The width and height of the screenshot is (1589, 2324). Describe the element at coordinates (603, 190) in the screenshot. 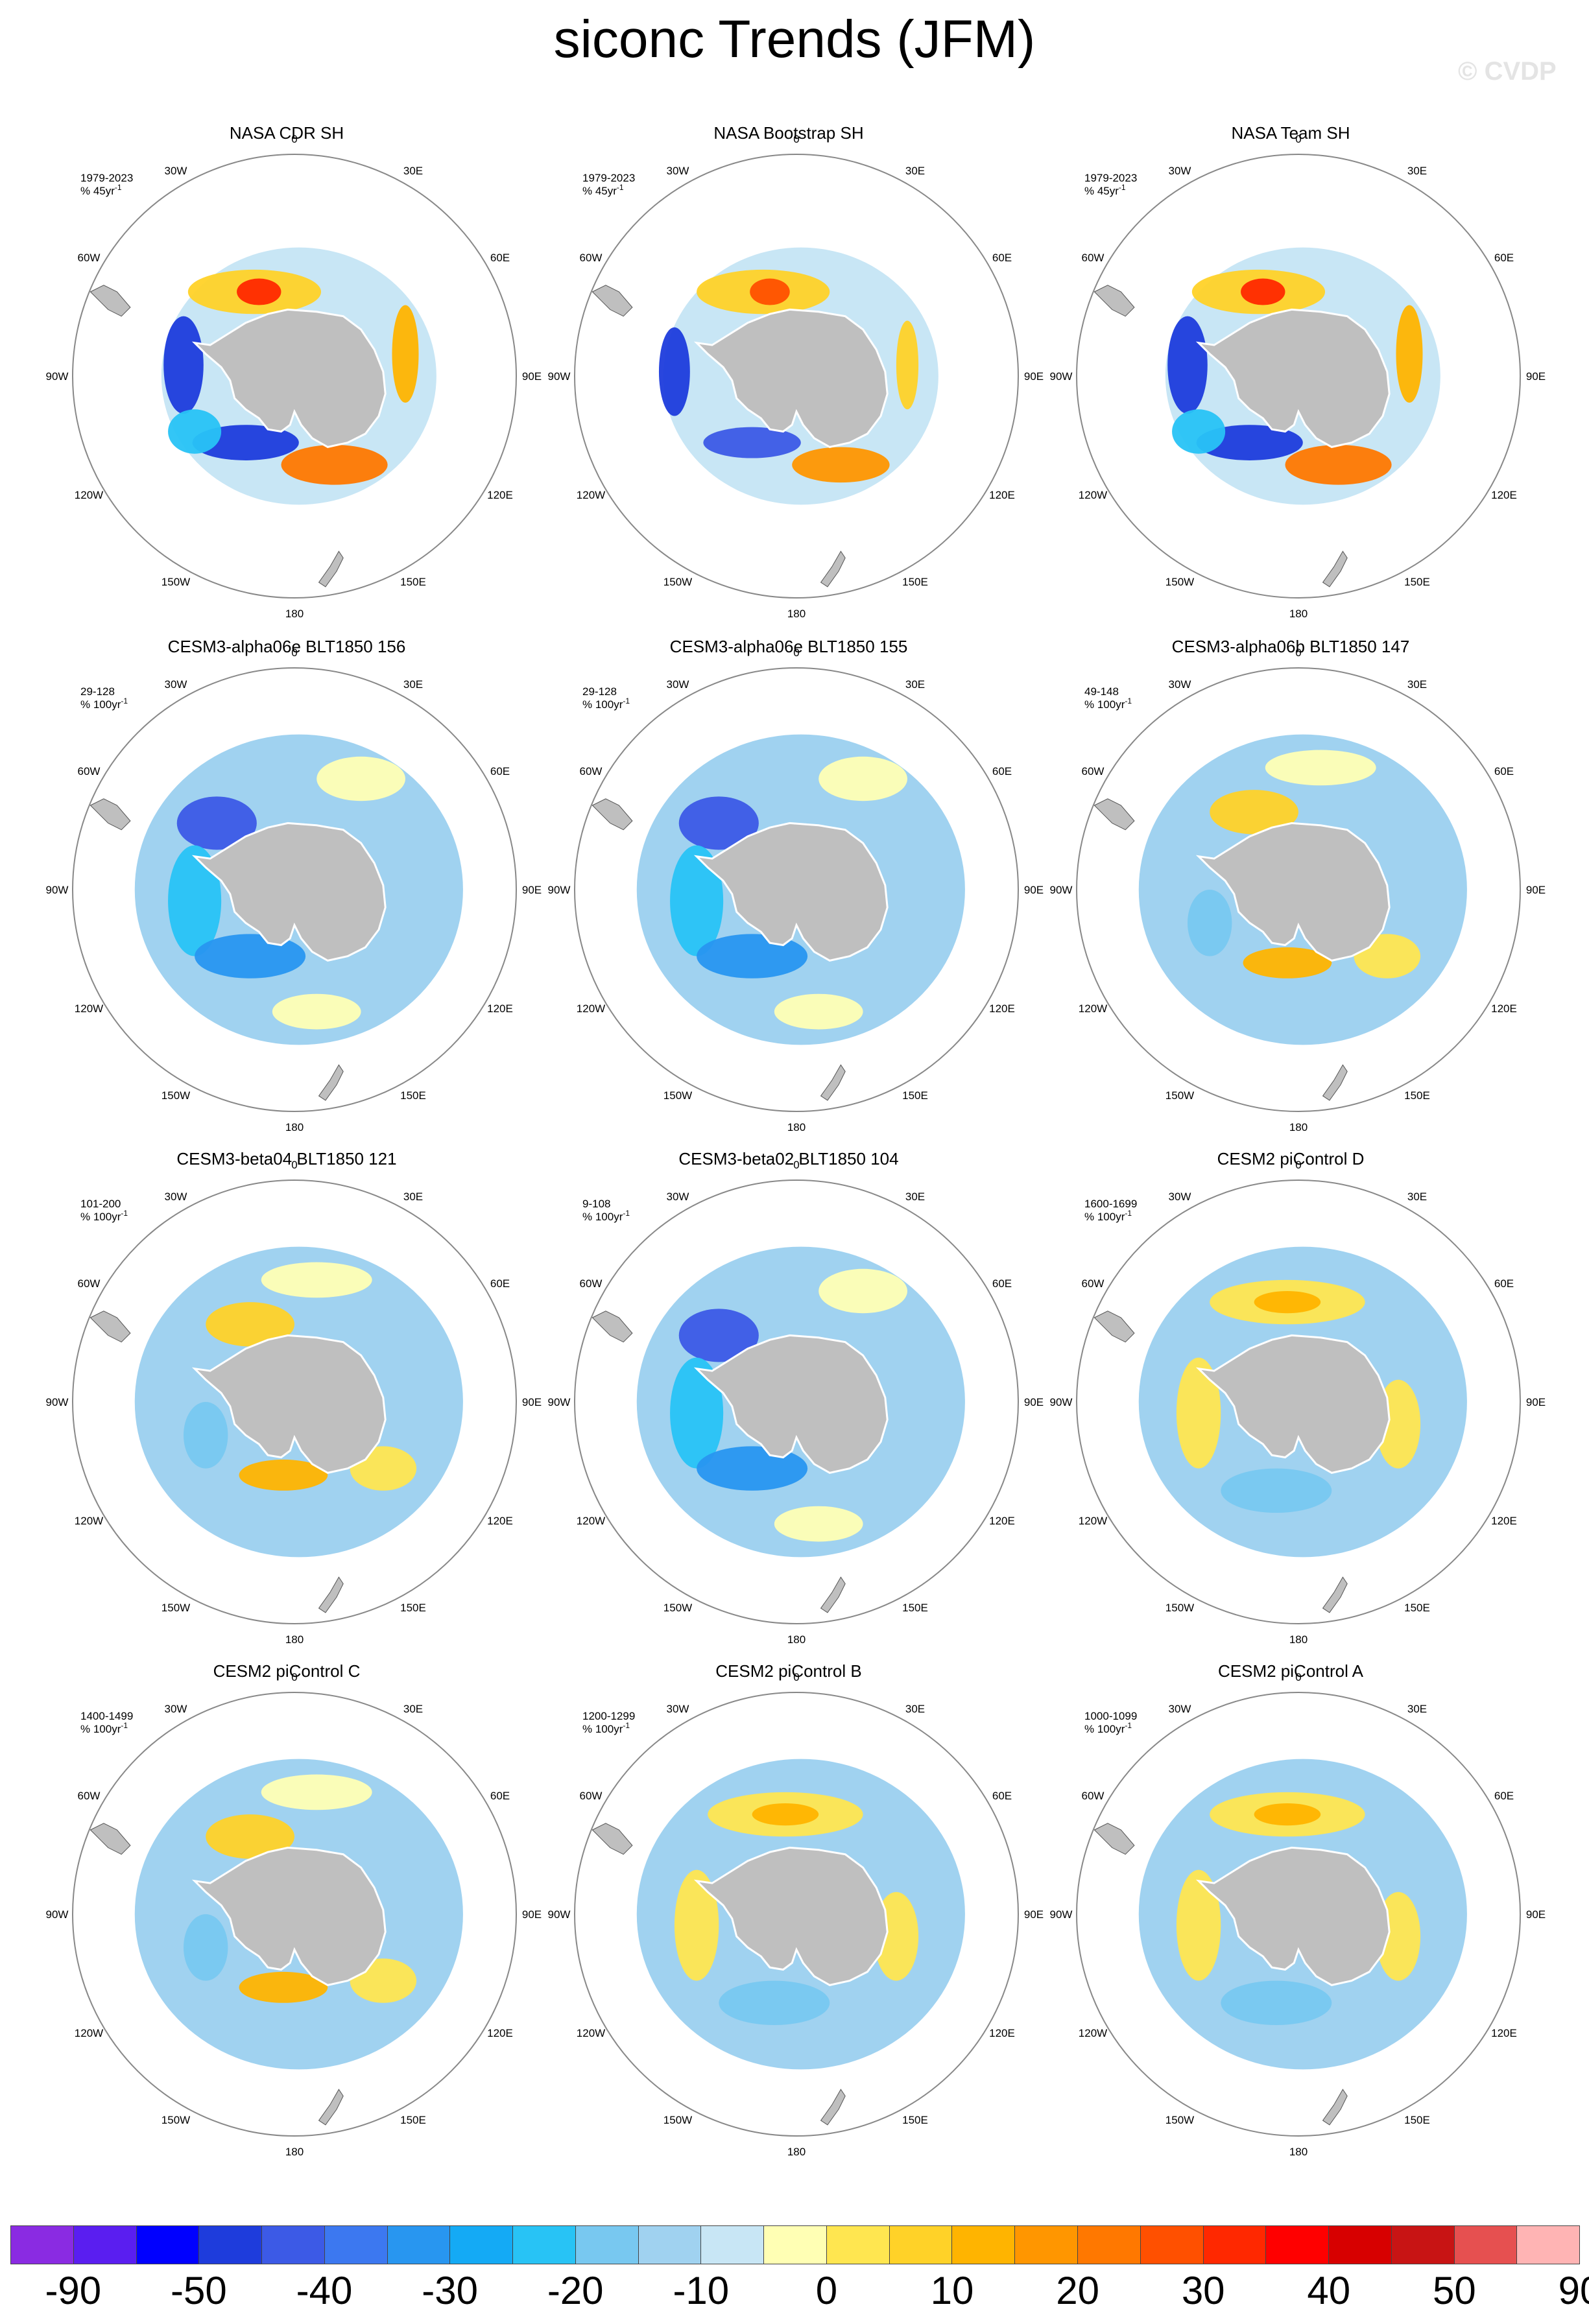

I see `panel-units: % 45yr-1` at that location.